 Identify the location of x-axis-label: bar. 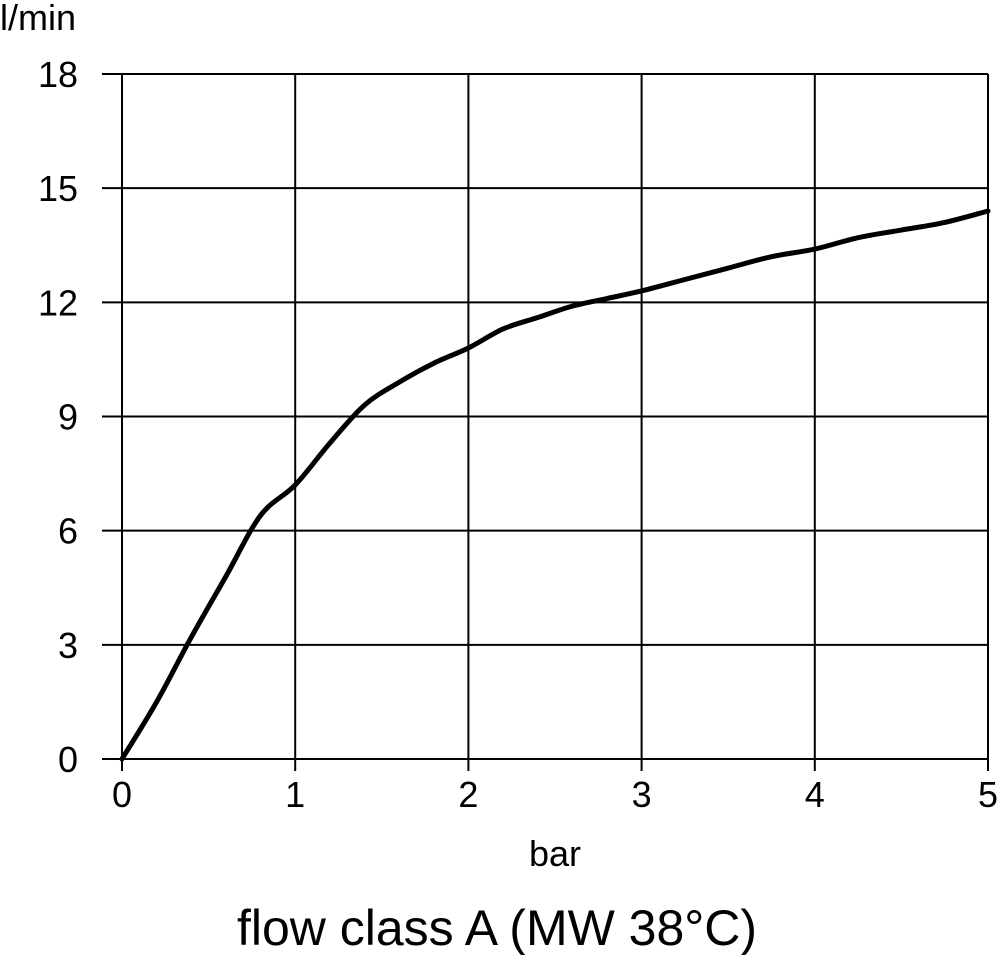
(555, 853).